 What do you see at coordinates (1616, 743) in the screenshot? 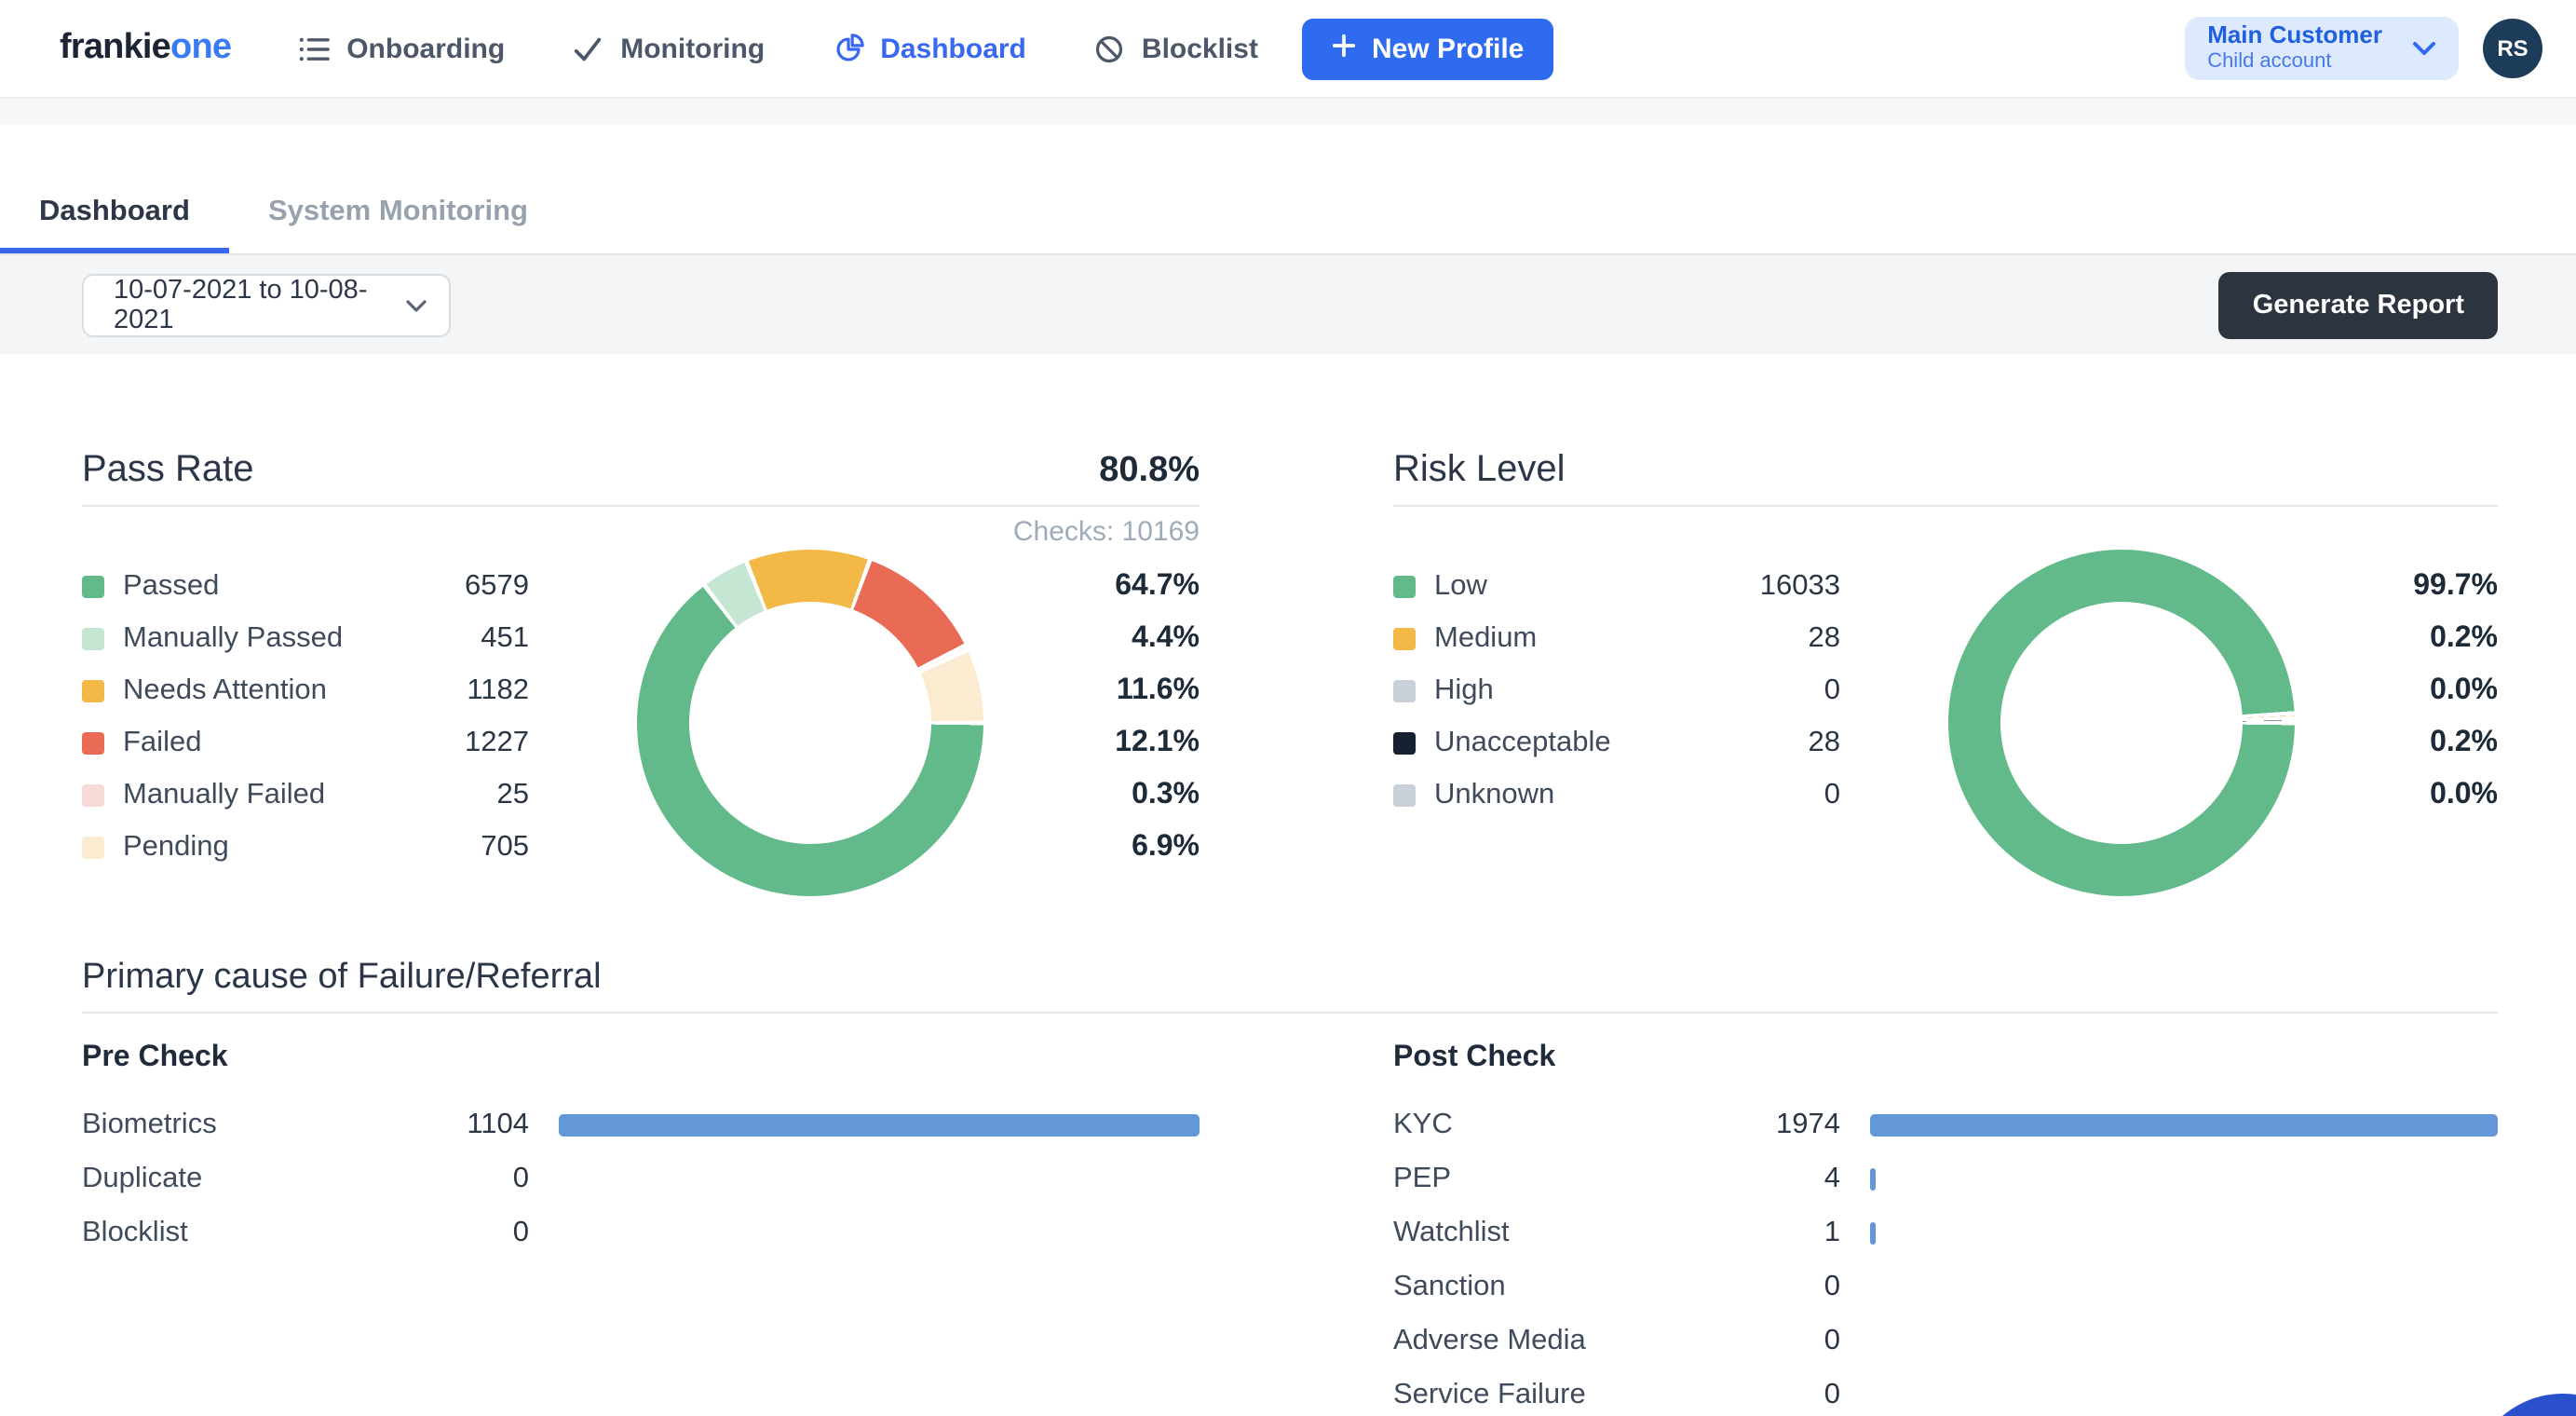
I see `legend-row: Unacceptable 28` at bounding box center [1616, 743].